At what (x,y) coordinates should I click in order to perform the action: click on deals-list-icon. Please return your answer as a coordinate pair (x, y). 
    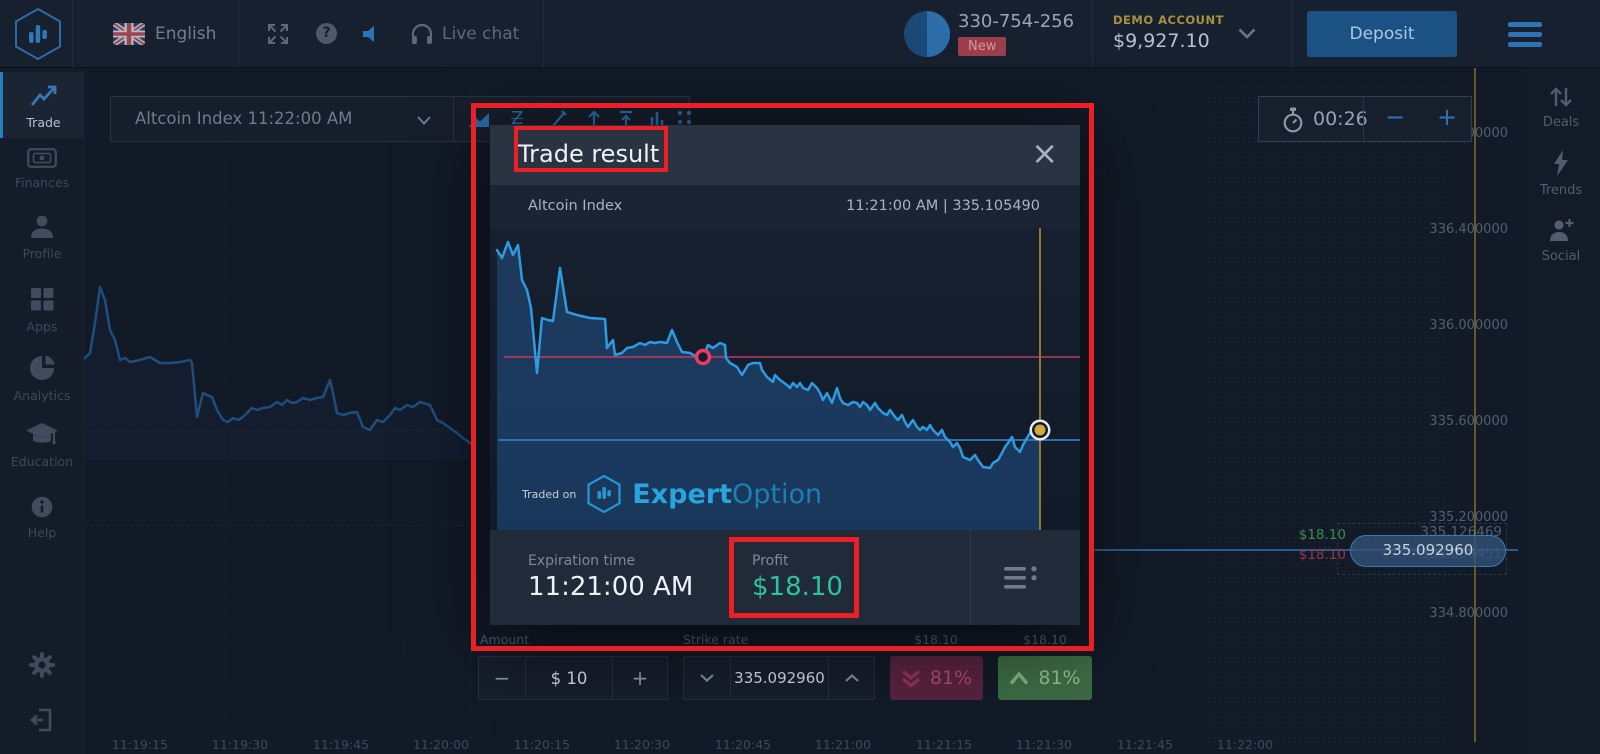
    Looking at the image, I should click on (1023, 578).